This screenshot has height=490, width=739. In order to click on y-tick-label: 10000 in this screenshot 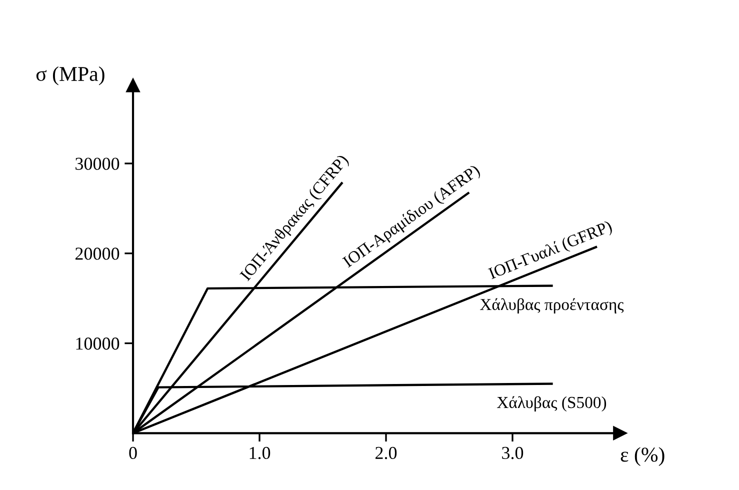, I will do `click(98, 344)`.